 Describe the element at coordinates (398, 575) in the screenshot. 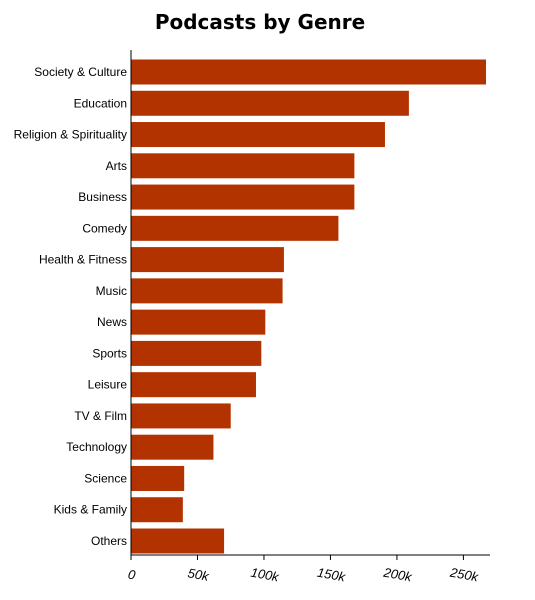

I see `x-tick-label: 200k` at that location.